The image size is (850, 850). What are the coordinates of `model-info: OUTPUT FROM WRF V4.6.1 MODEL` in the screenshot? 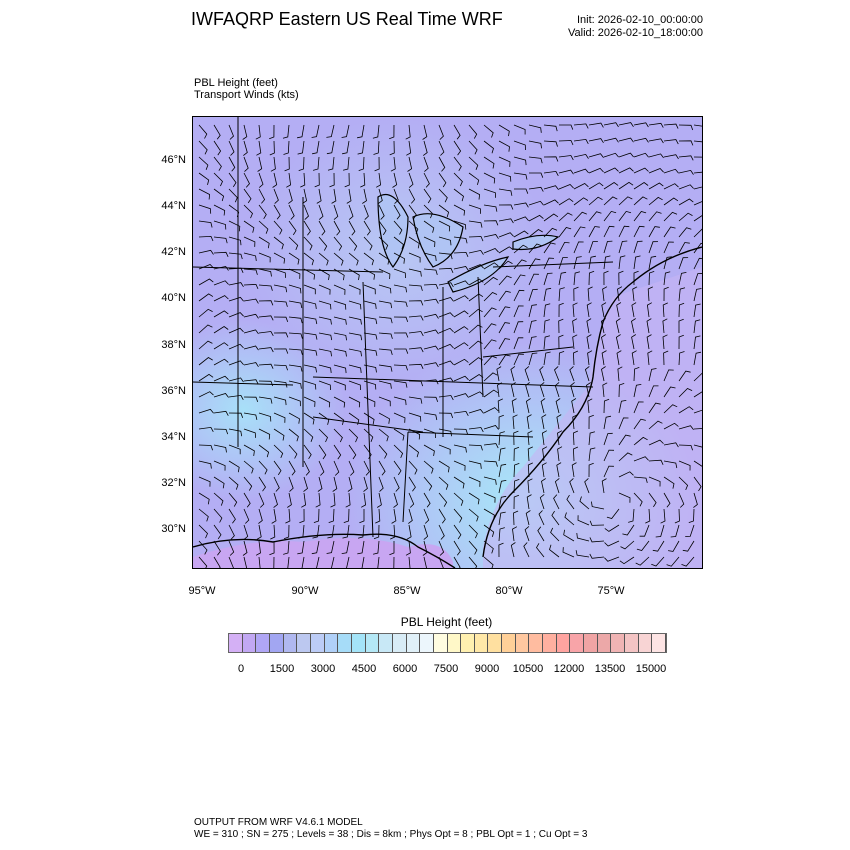 It's located at (278, 822).